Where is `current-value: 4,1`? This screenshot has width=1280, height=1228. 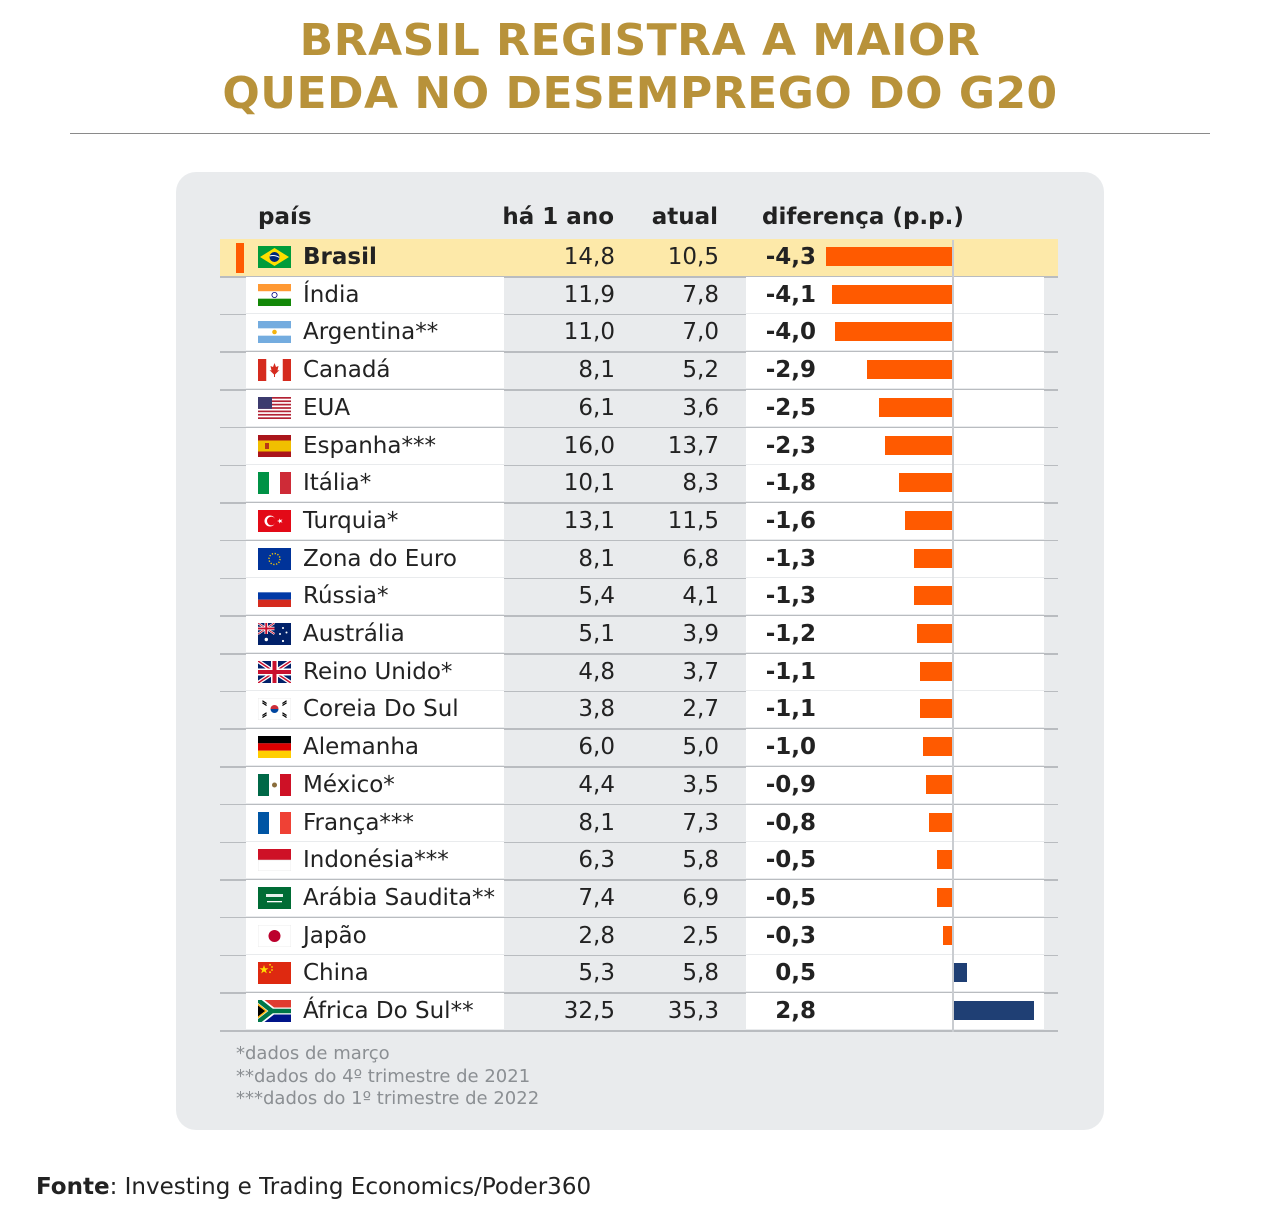 current-value: 4,1 is located at coordinates (700, 596).